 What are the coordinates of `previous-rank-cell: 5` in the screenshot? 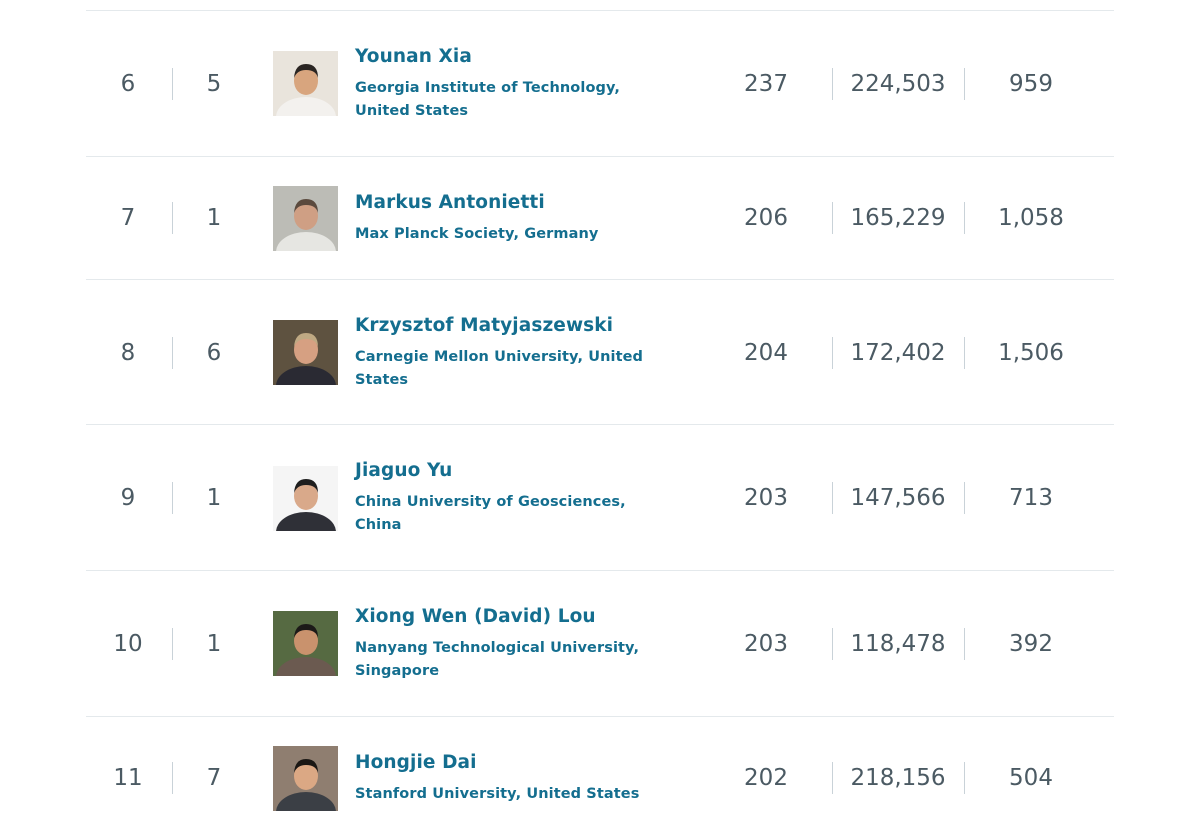 It's located at (214, 84).